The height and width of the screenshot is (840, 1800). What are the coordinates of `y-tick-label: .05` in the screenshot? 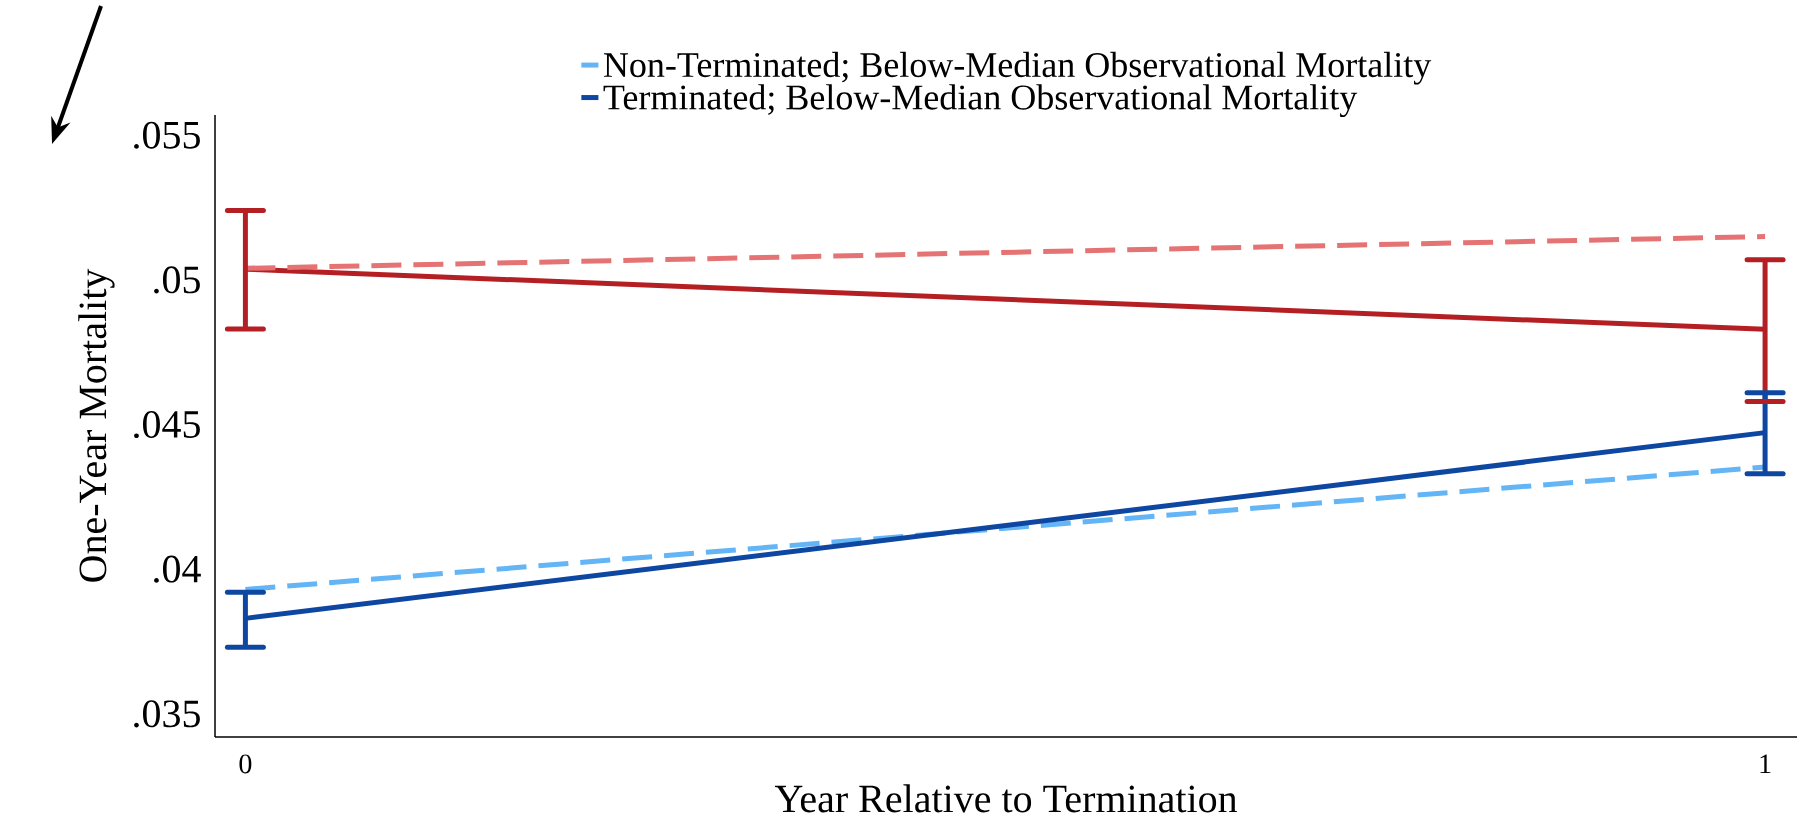 It's located at (177, 280).